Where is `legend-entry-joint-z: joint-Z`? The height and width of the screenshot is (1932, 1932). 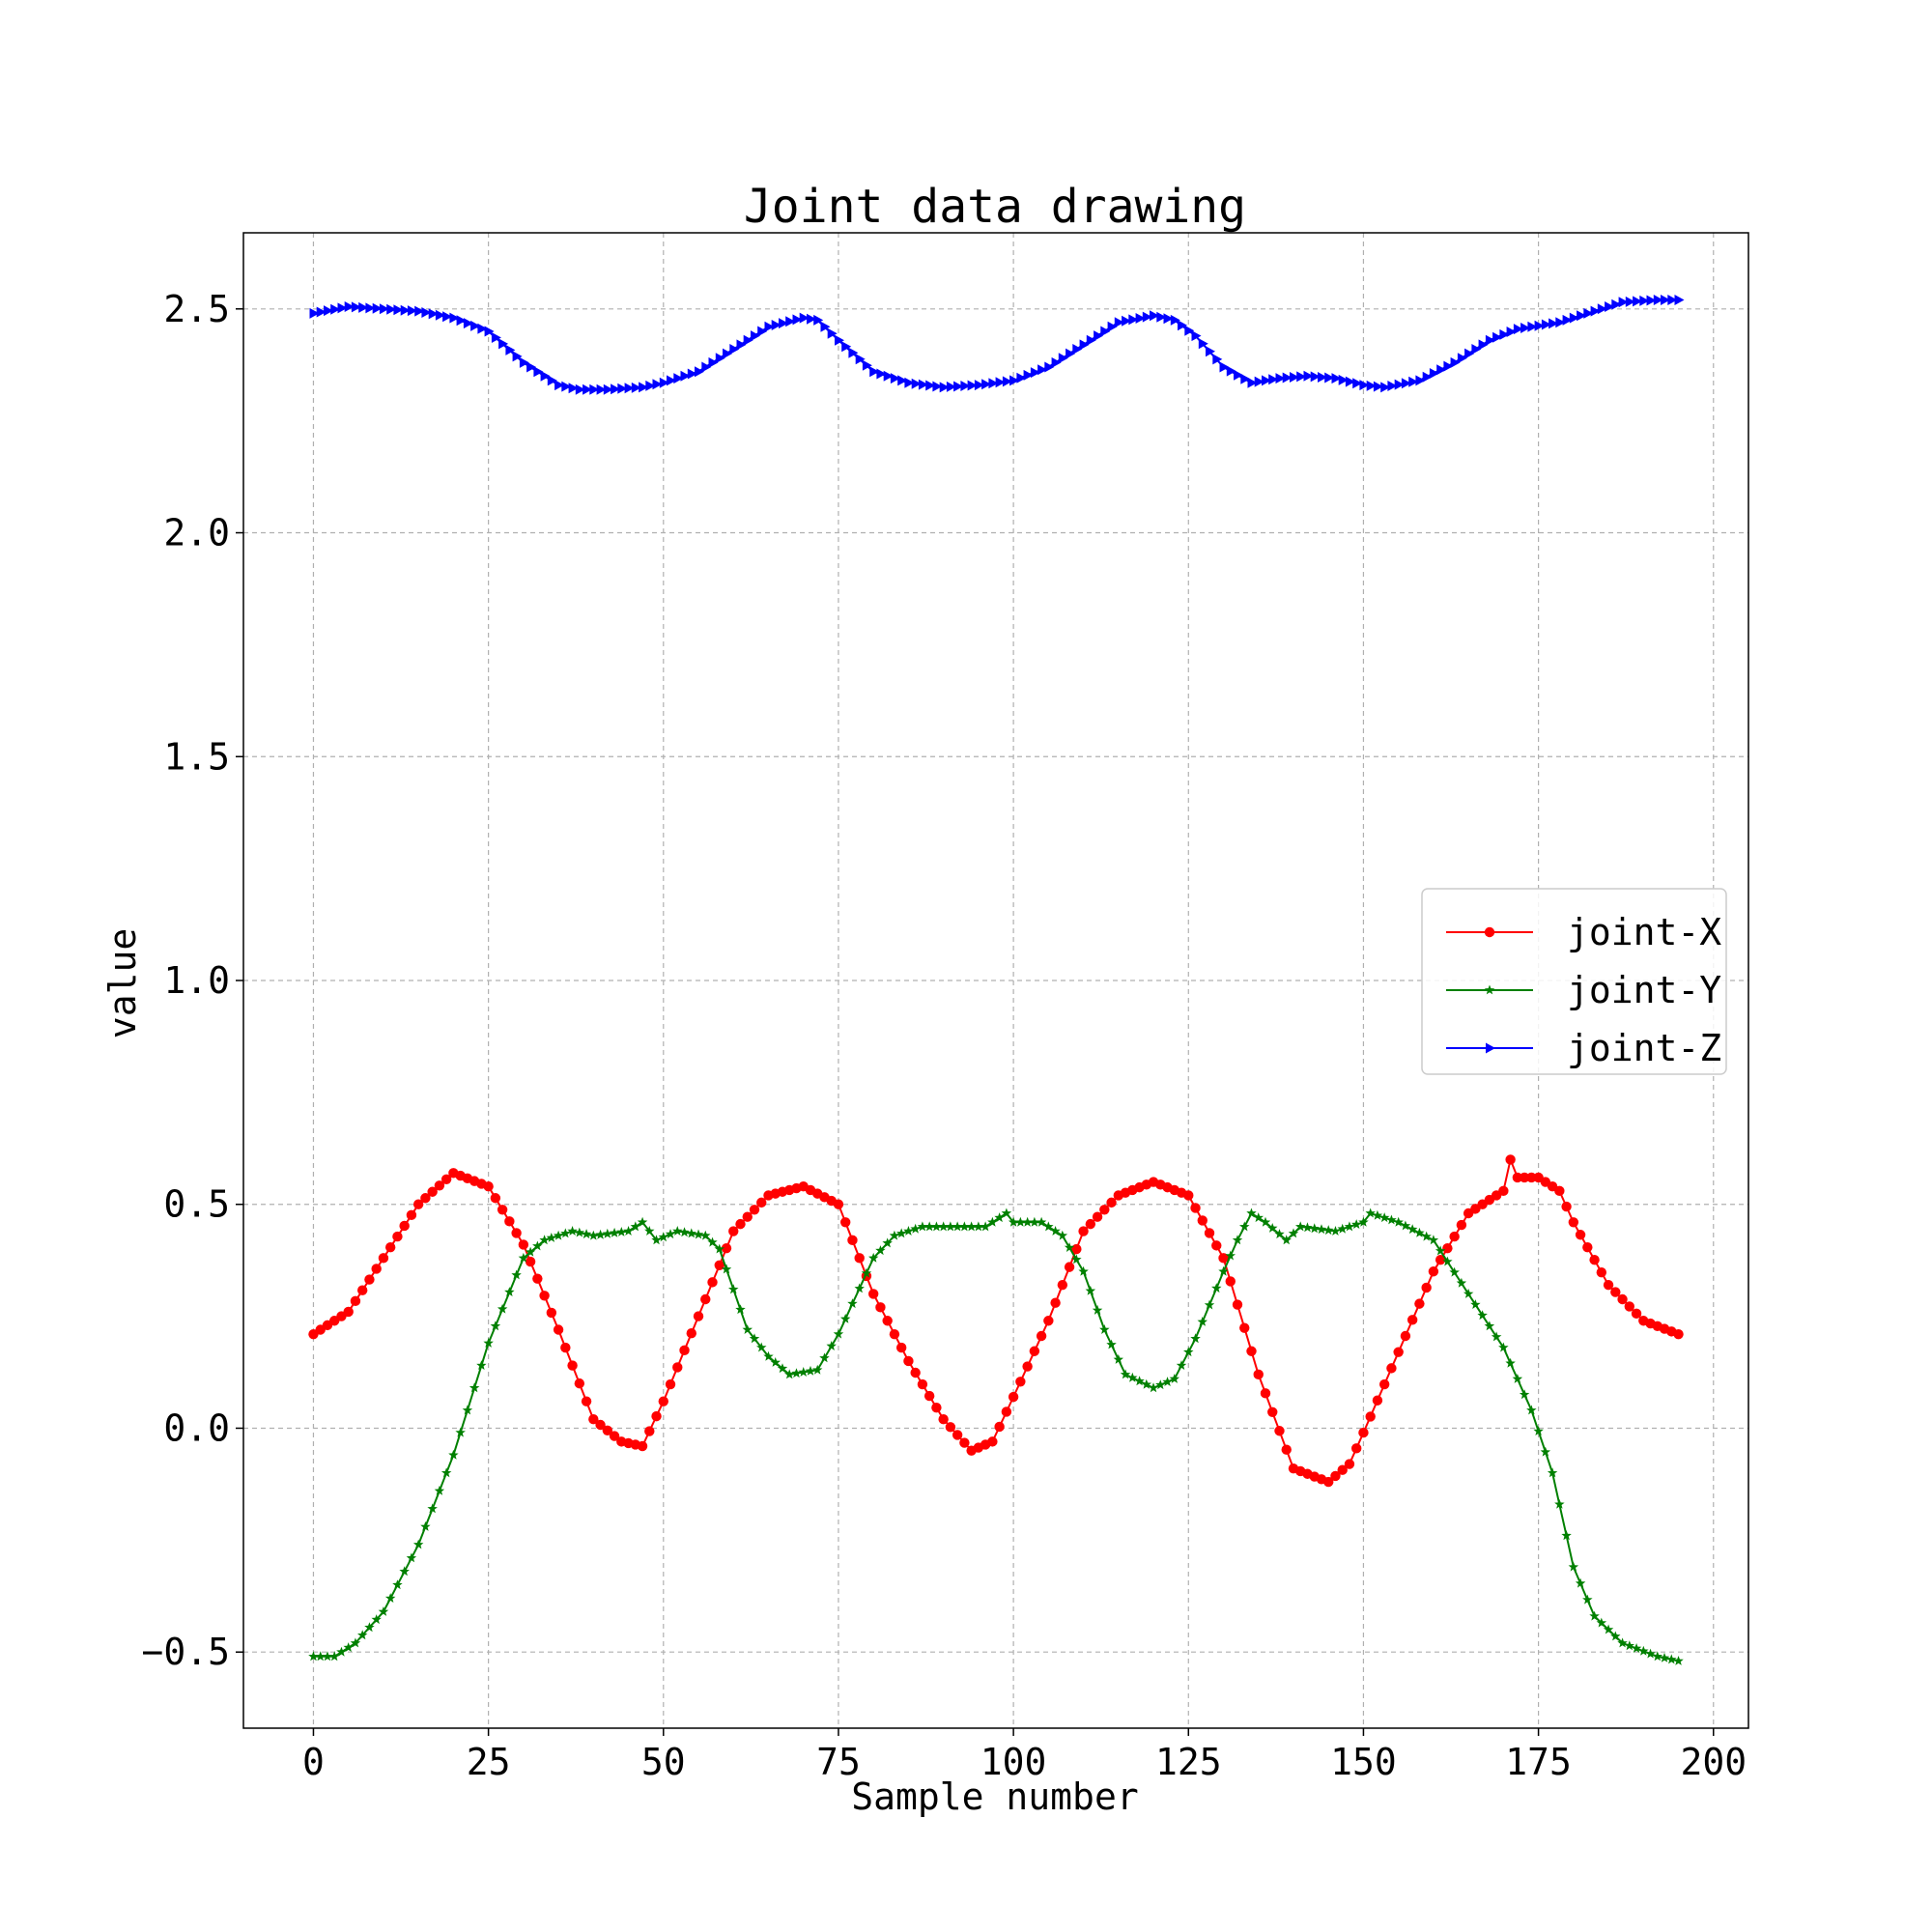
legend-entry-joint-z: joint-Z is located at coordinates (1583, 1048).